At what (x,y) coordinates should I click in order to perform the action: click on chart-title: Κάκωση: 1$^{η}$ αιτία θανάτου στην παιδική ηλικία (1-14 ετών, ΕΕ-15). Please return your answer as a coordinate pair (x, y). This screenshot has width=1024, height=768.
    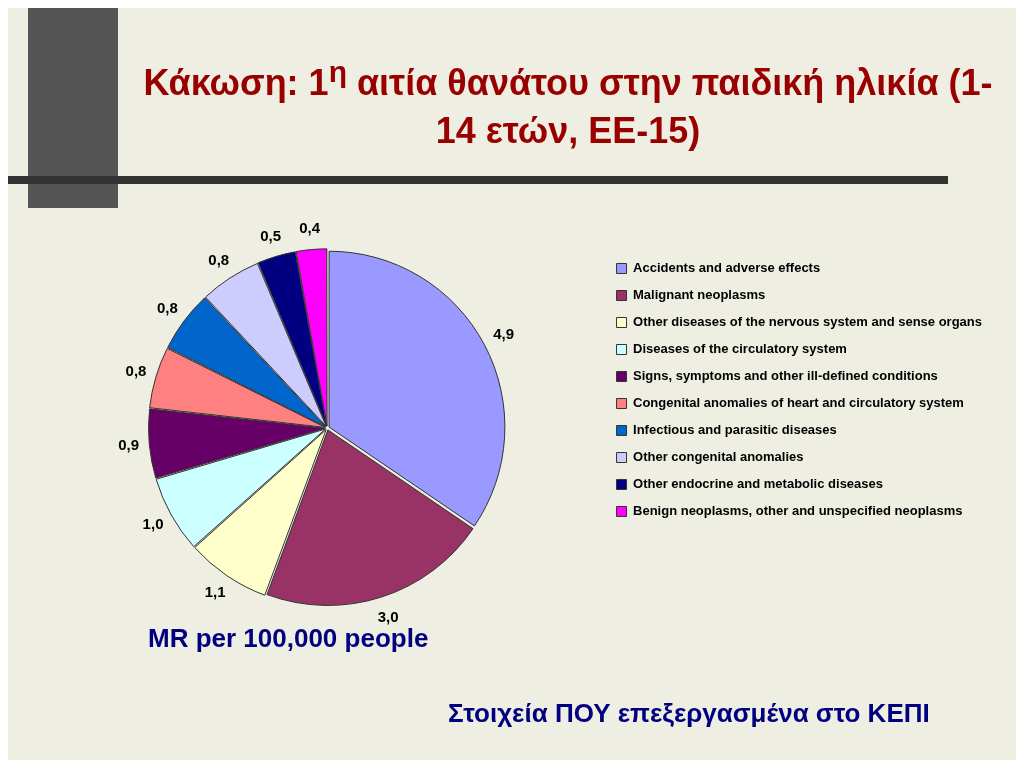
    Looking at the image, I should click on (568, 103).